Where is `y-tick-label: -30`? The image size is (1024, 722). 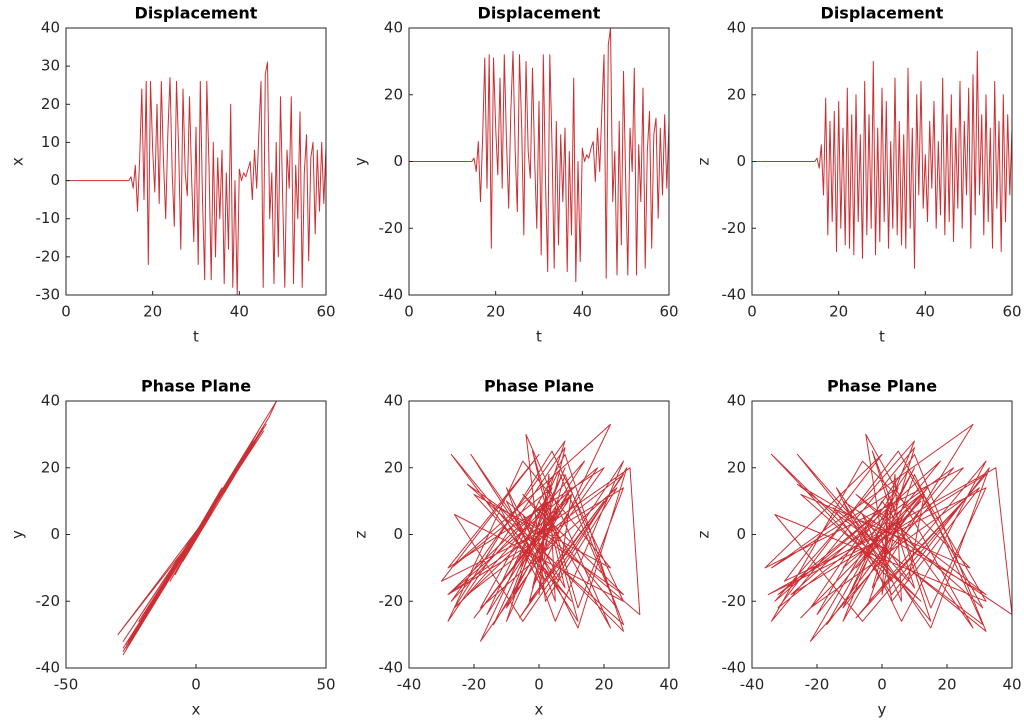
y-tick-label: -30 is located at coordinates (48, 295).